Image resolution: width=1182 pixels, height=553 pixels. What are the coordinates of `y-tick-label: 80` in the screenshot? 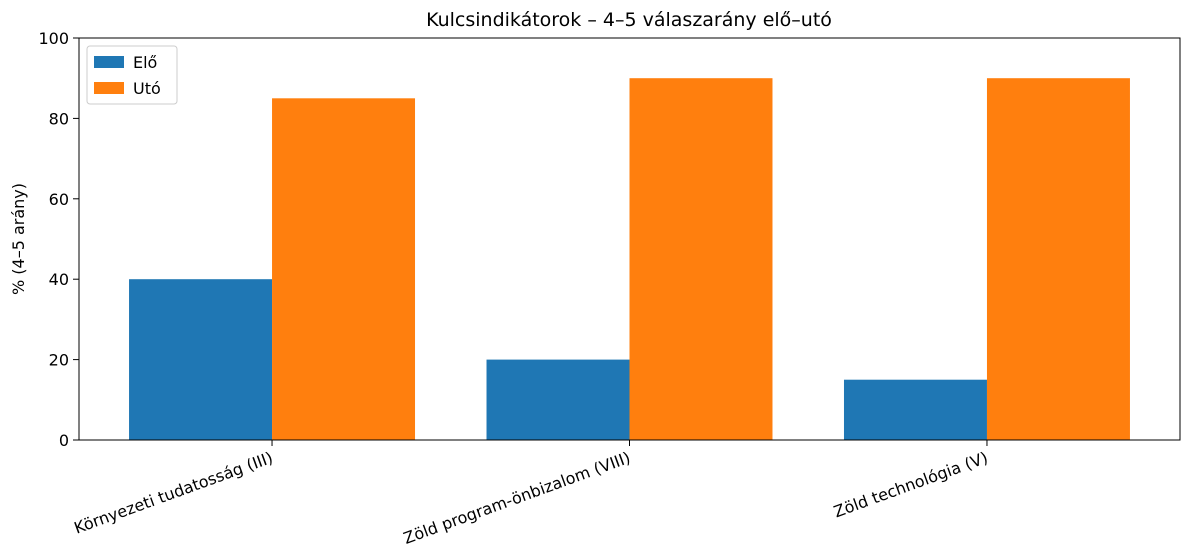 It's located at (59, 118).